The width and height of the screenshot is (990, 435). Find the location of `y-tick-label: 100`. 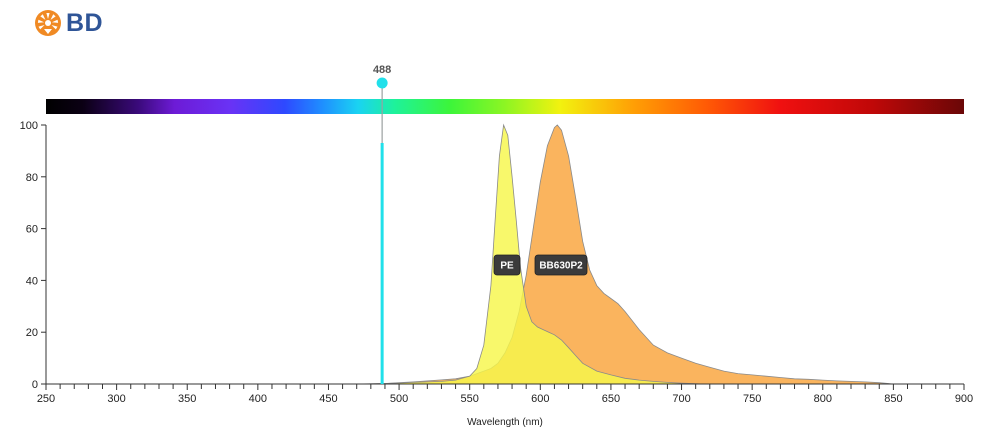

y-tick-label: 100 is located at coordinates (29, 126).